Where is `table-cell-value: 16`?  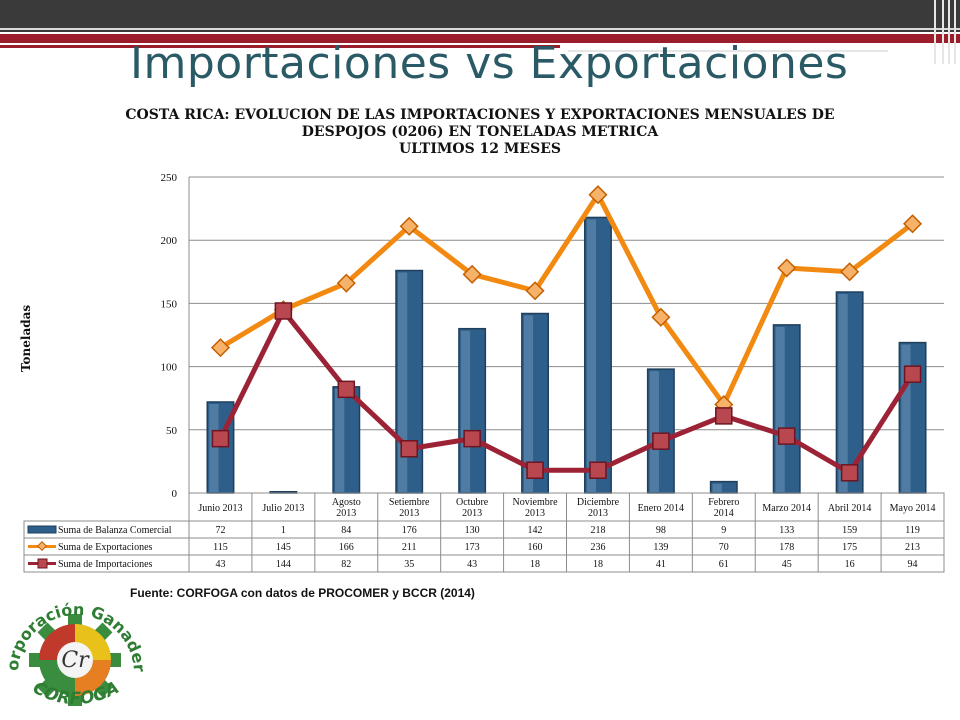
table-cell-value: 16 is located at coordinates (850, 564).